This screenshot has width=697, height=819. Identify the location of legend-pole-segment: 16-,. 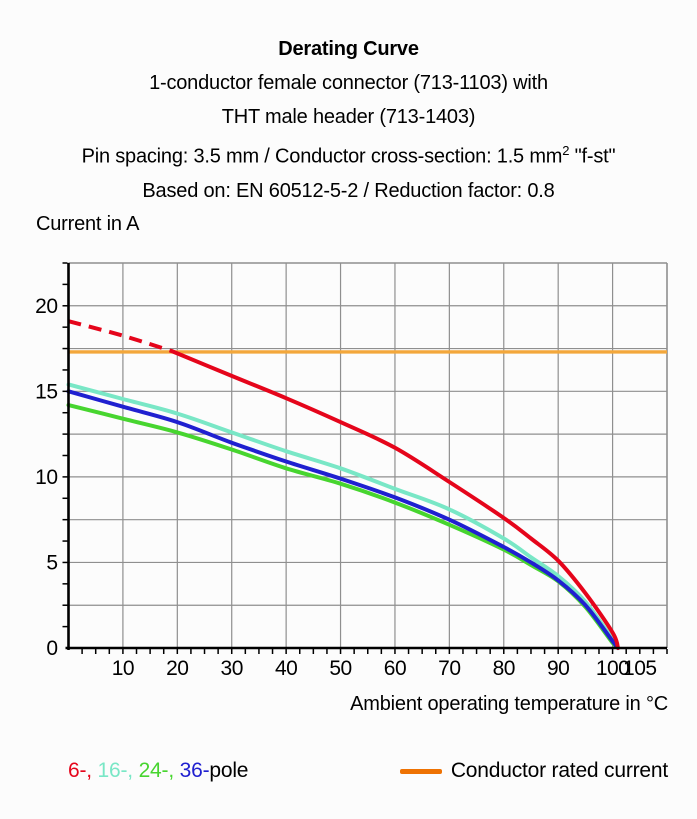
(118, 770).